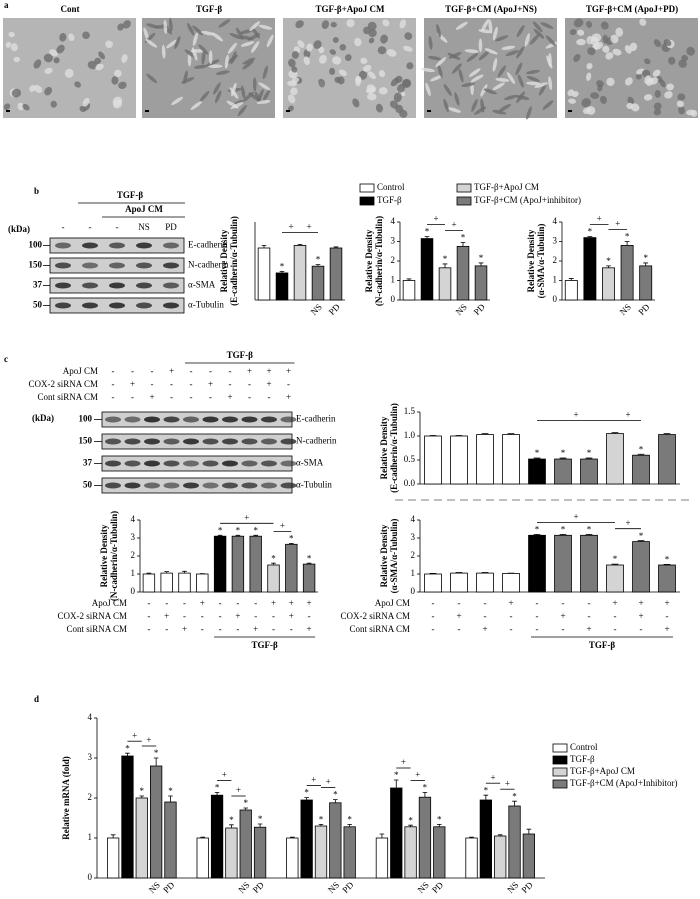 The width and height of the screenshot is (700, 899). I want to click on y-tick-label: 4, so click(393, 221).